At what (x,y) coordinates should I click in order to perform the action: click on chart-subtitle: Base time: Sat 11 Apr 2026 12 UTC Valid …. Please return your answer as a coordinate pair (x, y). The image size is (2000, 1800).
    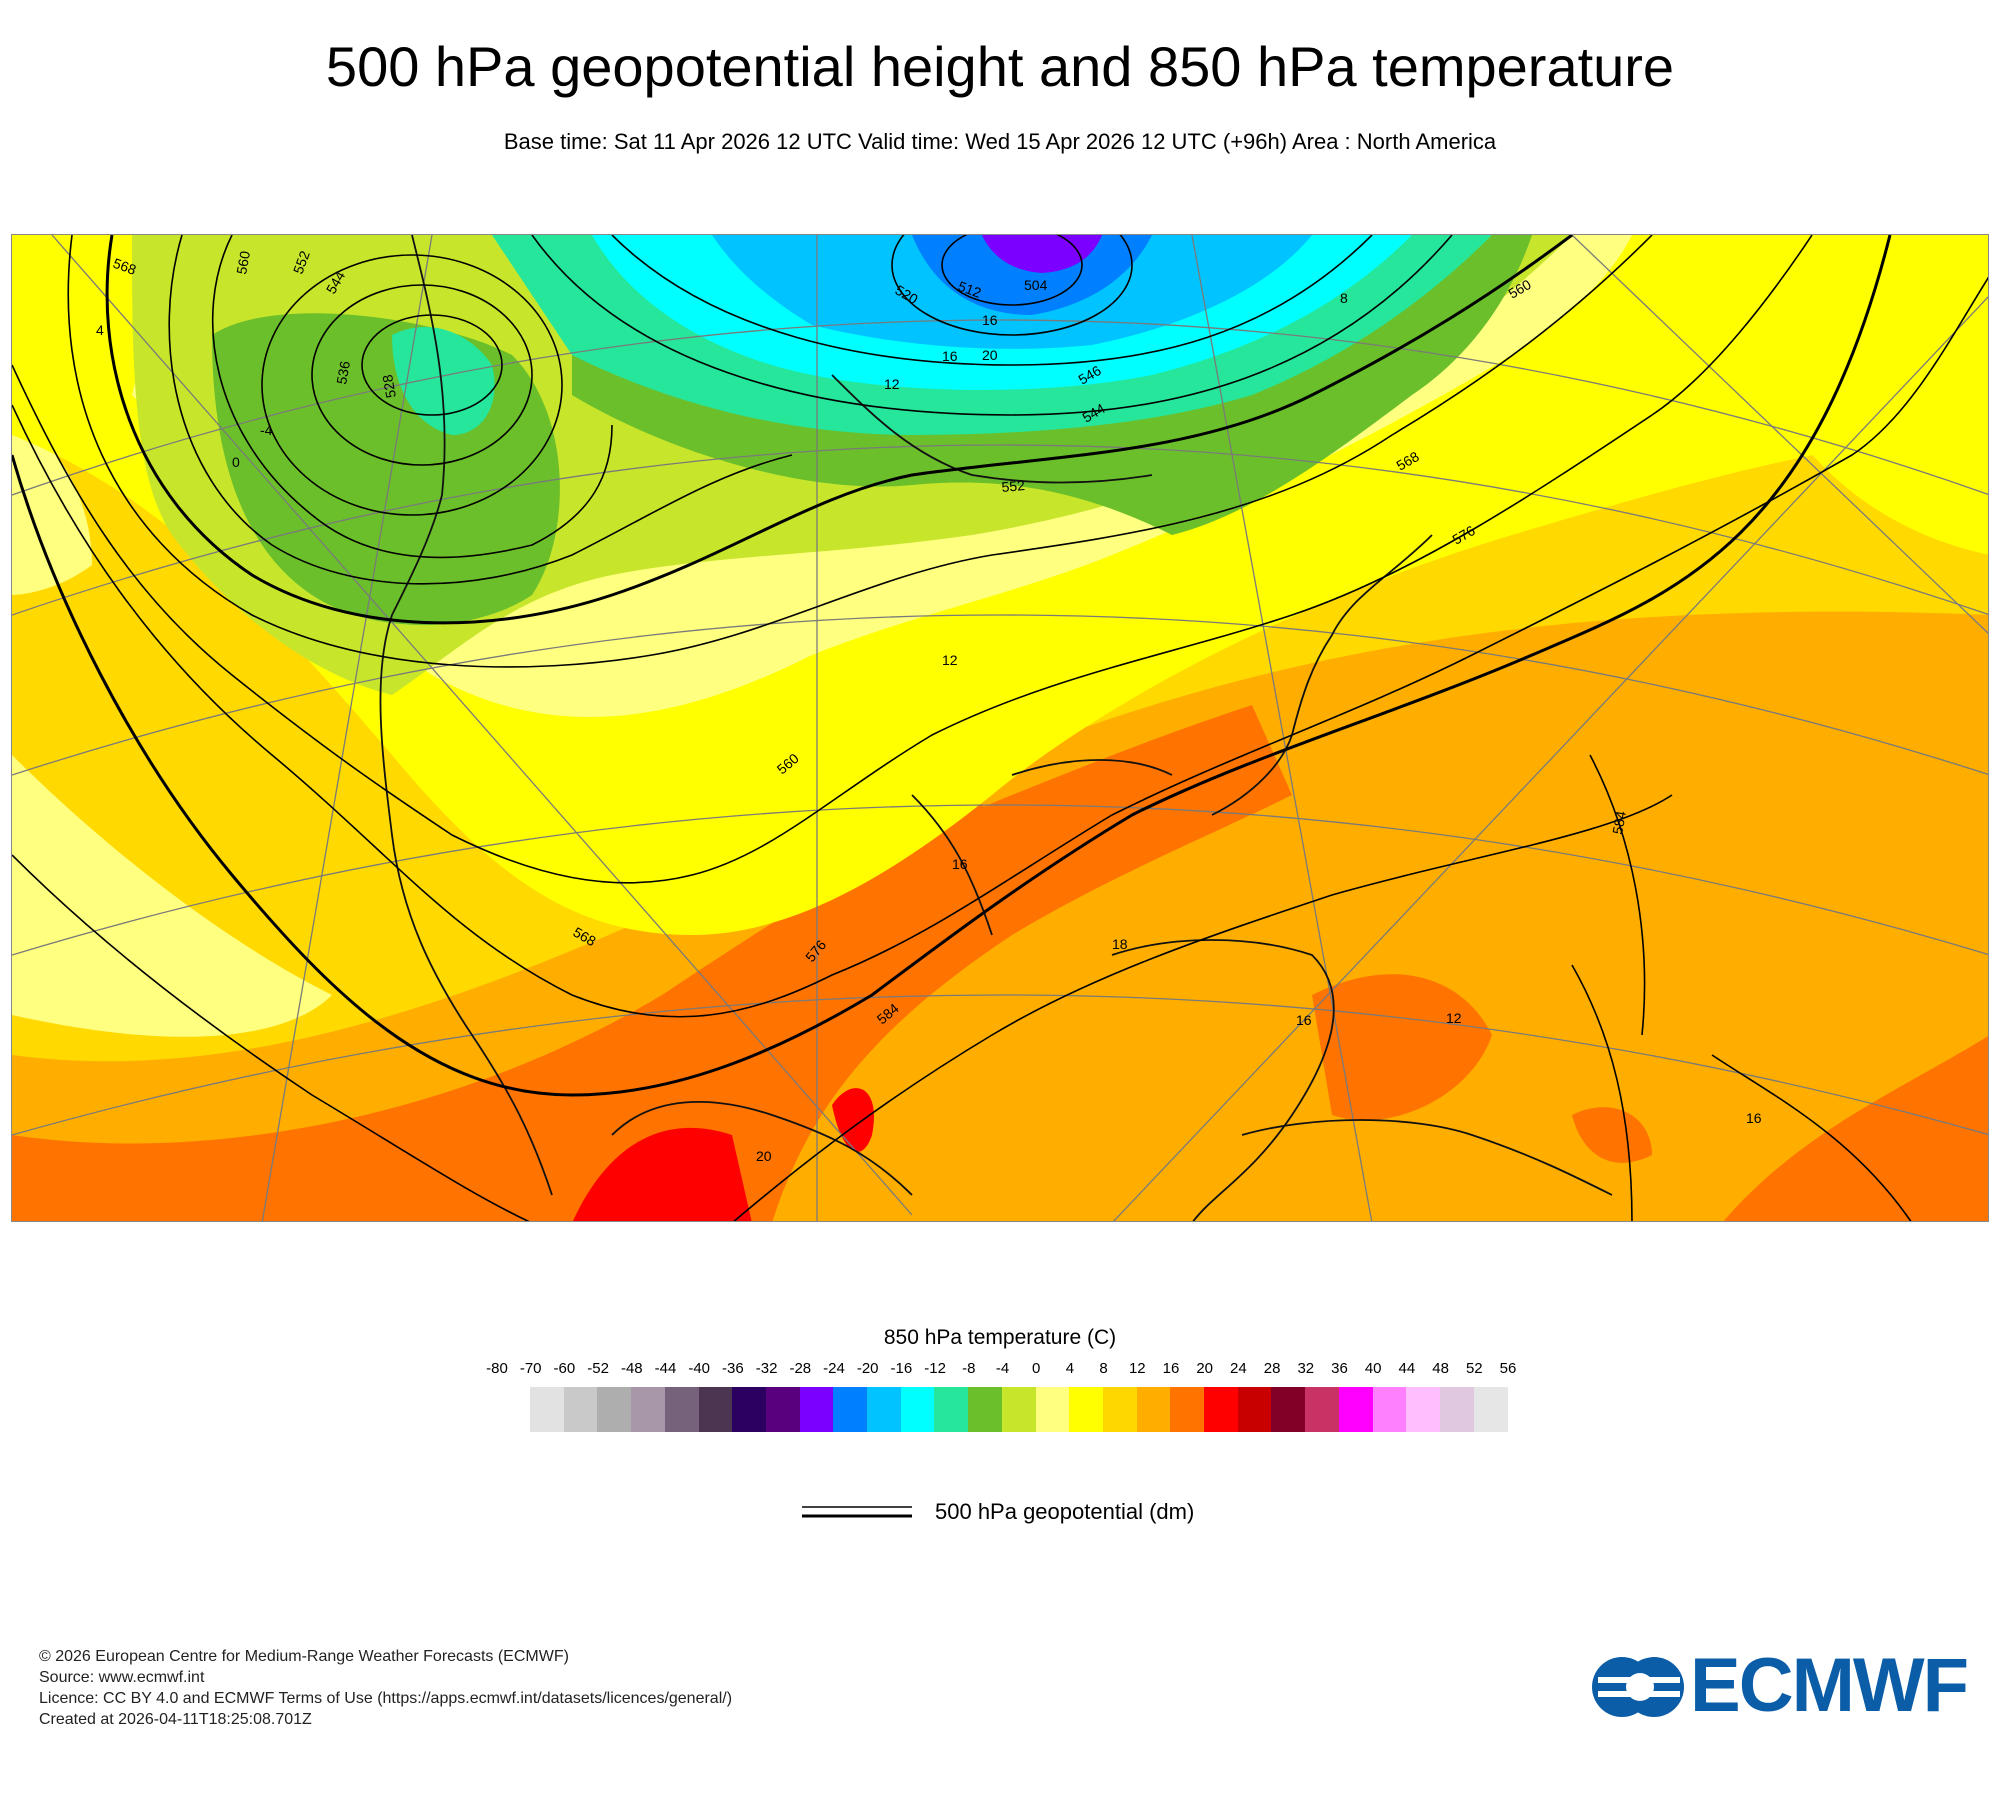
    Looking at the image, I should click on (1000, 141).